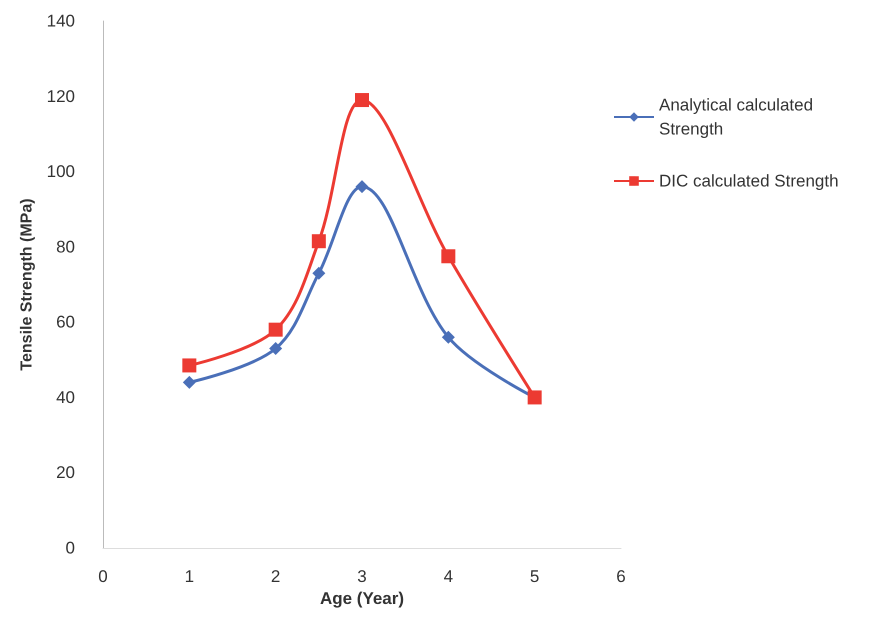 This screenshot has height=631, width=884. Describe the element at coordinates (65, 472) in the screenshot. I see `y-tick-label: 20` at that location.